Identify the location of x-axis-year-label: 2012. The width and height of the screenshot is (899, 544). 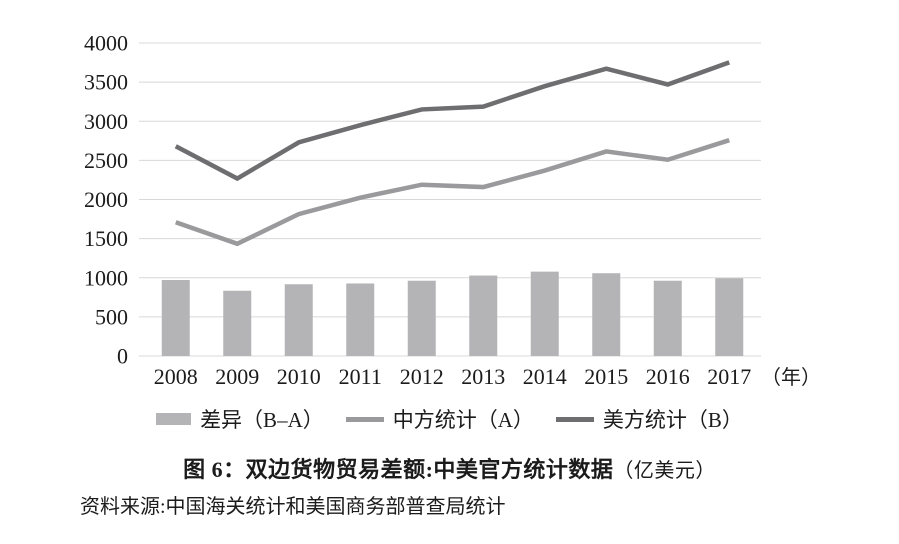
(422, 376).